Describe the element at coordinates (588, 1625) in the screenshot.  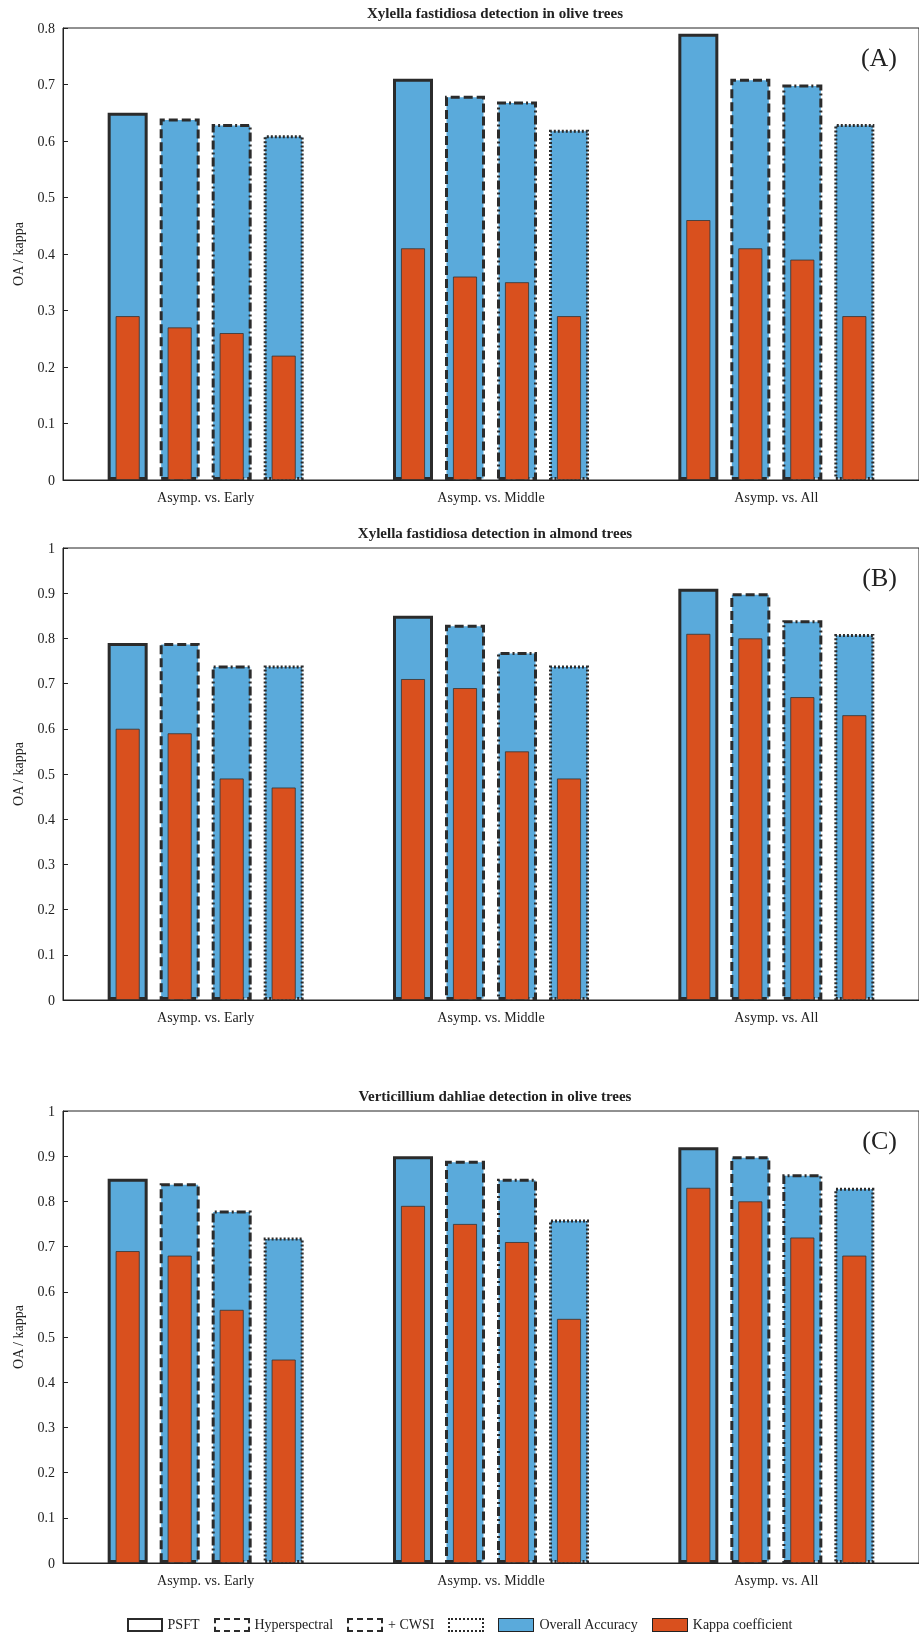
I see `category-label: Overall Accuracy` at that location.